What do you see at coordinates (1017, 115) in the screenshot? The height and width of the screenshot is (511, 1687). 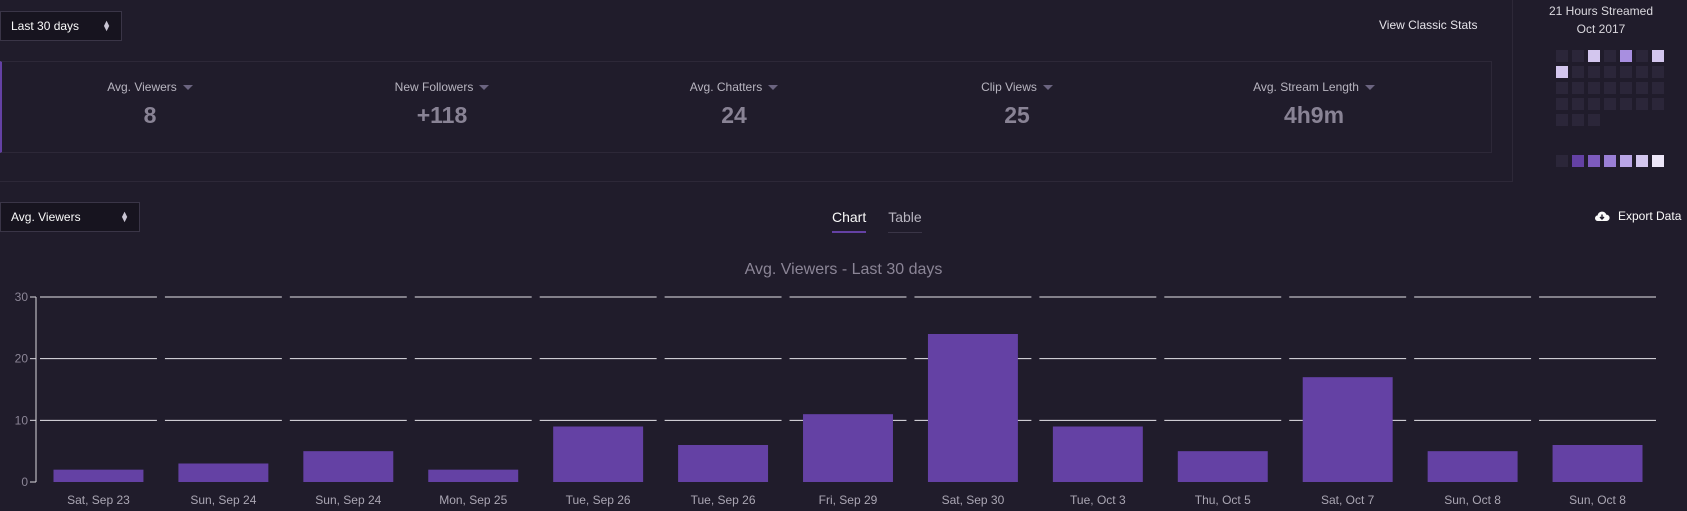 I see `stat-value: 25` at bounding box center [1017, 115].